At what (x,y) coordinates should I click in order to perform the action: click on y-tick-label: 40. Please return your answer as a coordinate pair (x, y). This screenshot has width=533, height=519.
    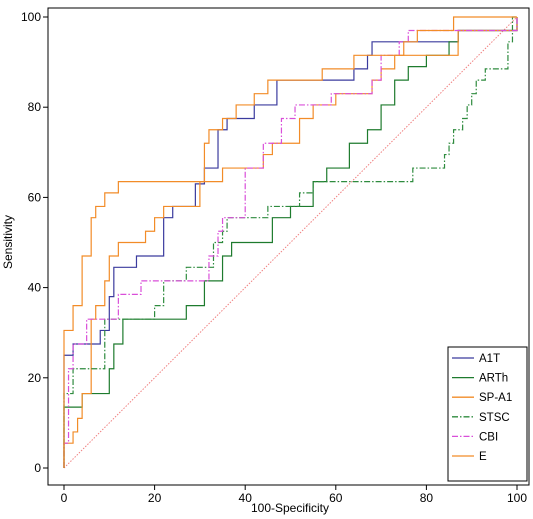
    Looking at the image, I should click on (35, 288).